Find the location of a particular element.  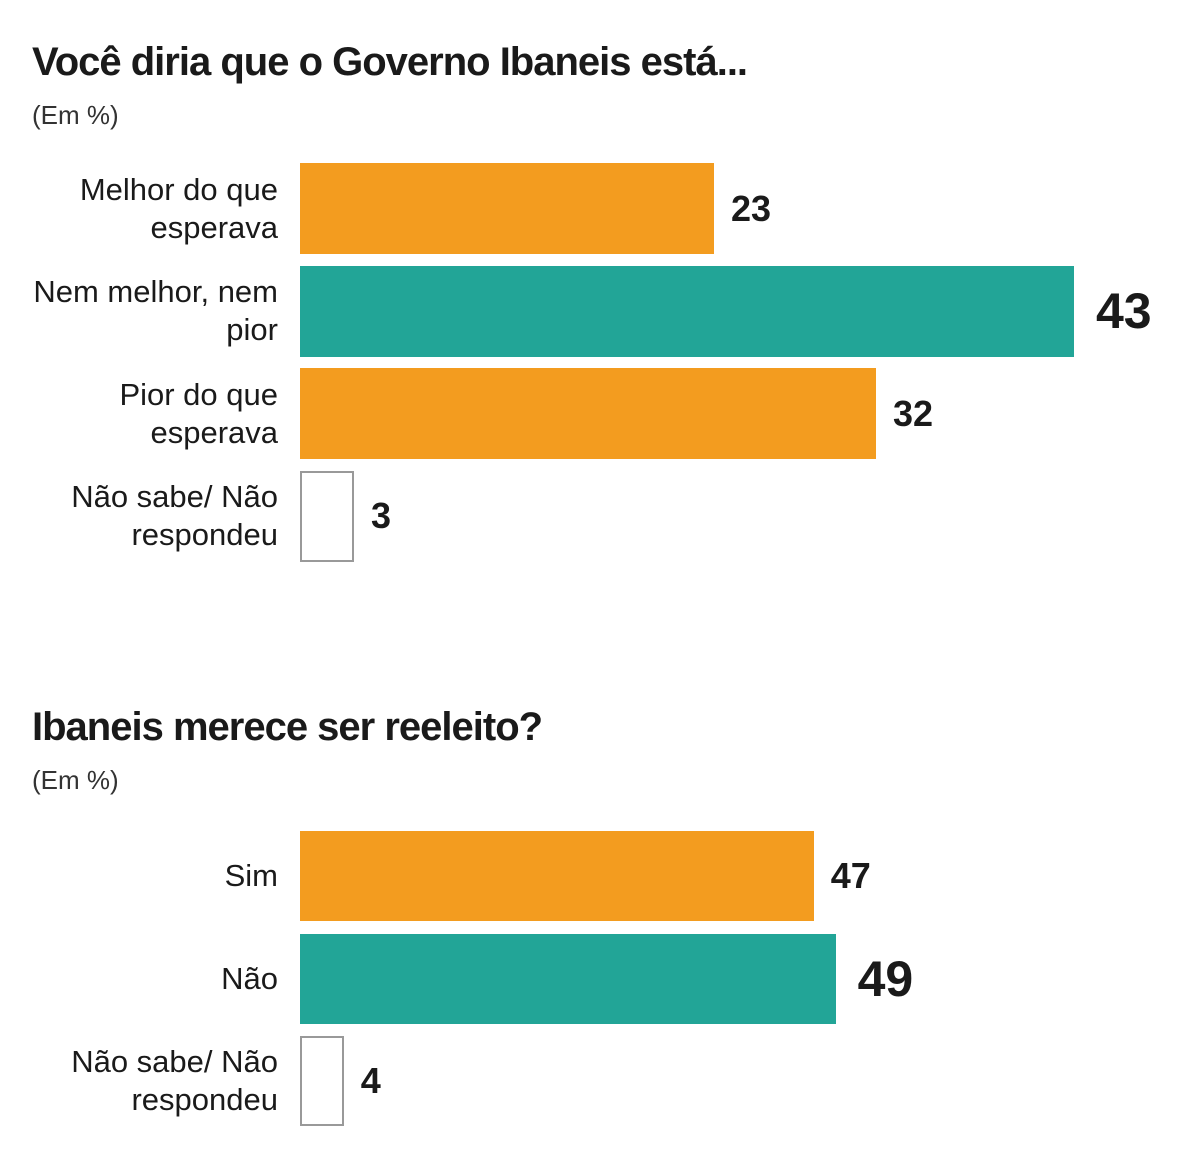

value-label: 3 is located at coordinates (381, 515).